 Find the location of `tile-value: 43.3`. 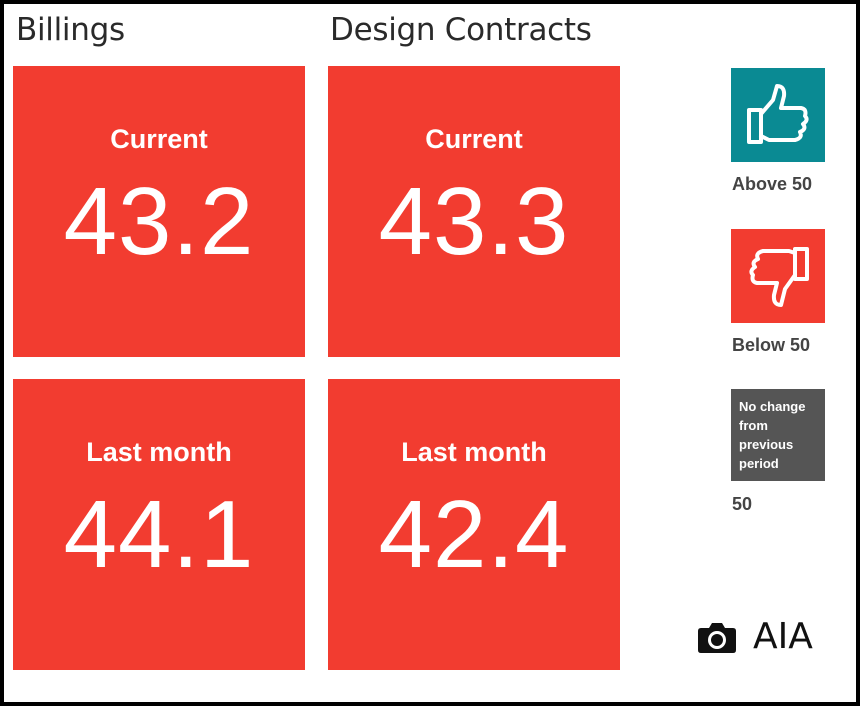

tile-value: 43.3 is located at coordinates (474, 221).